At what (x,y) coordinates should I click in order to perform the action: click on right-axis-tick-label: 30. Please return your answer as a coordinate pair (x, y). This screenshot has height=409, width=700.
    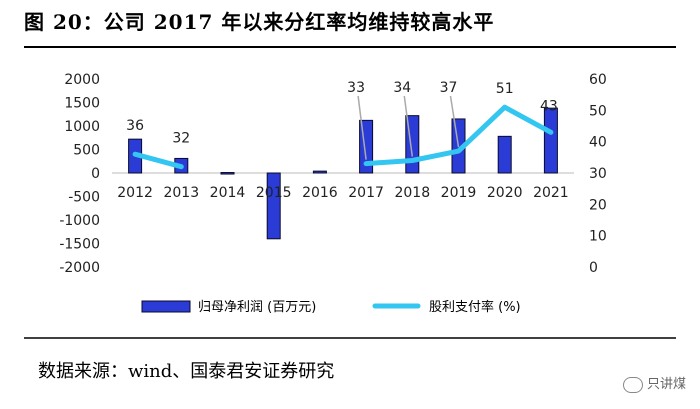
    Looking at the image, I should click on (598, 174).